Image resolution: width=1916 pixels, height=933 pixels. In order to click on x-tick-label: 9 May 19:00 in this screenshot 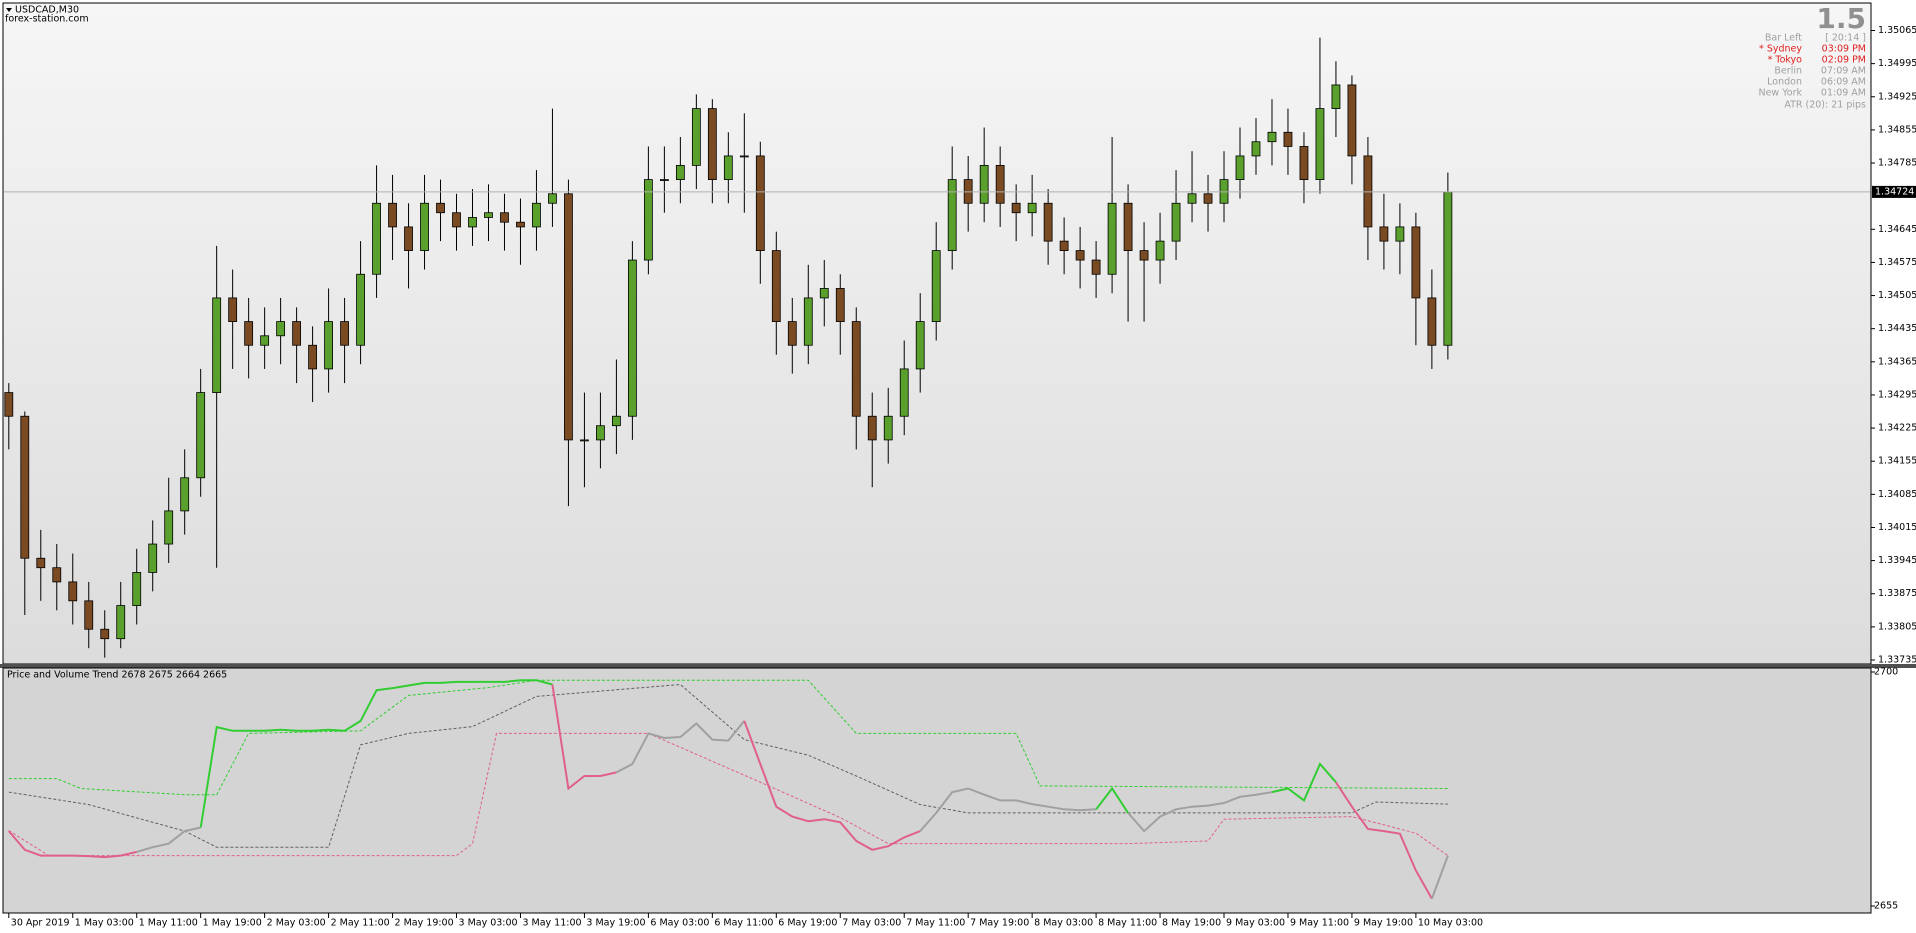, I will do `click(1383, 923)`.